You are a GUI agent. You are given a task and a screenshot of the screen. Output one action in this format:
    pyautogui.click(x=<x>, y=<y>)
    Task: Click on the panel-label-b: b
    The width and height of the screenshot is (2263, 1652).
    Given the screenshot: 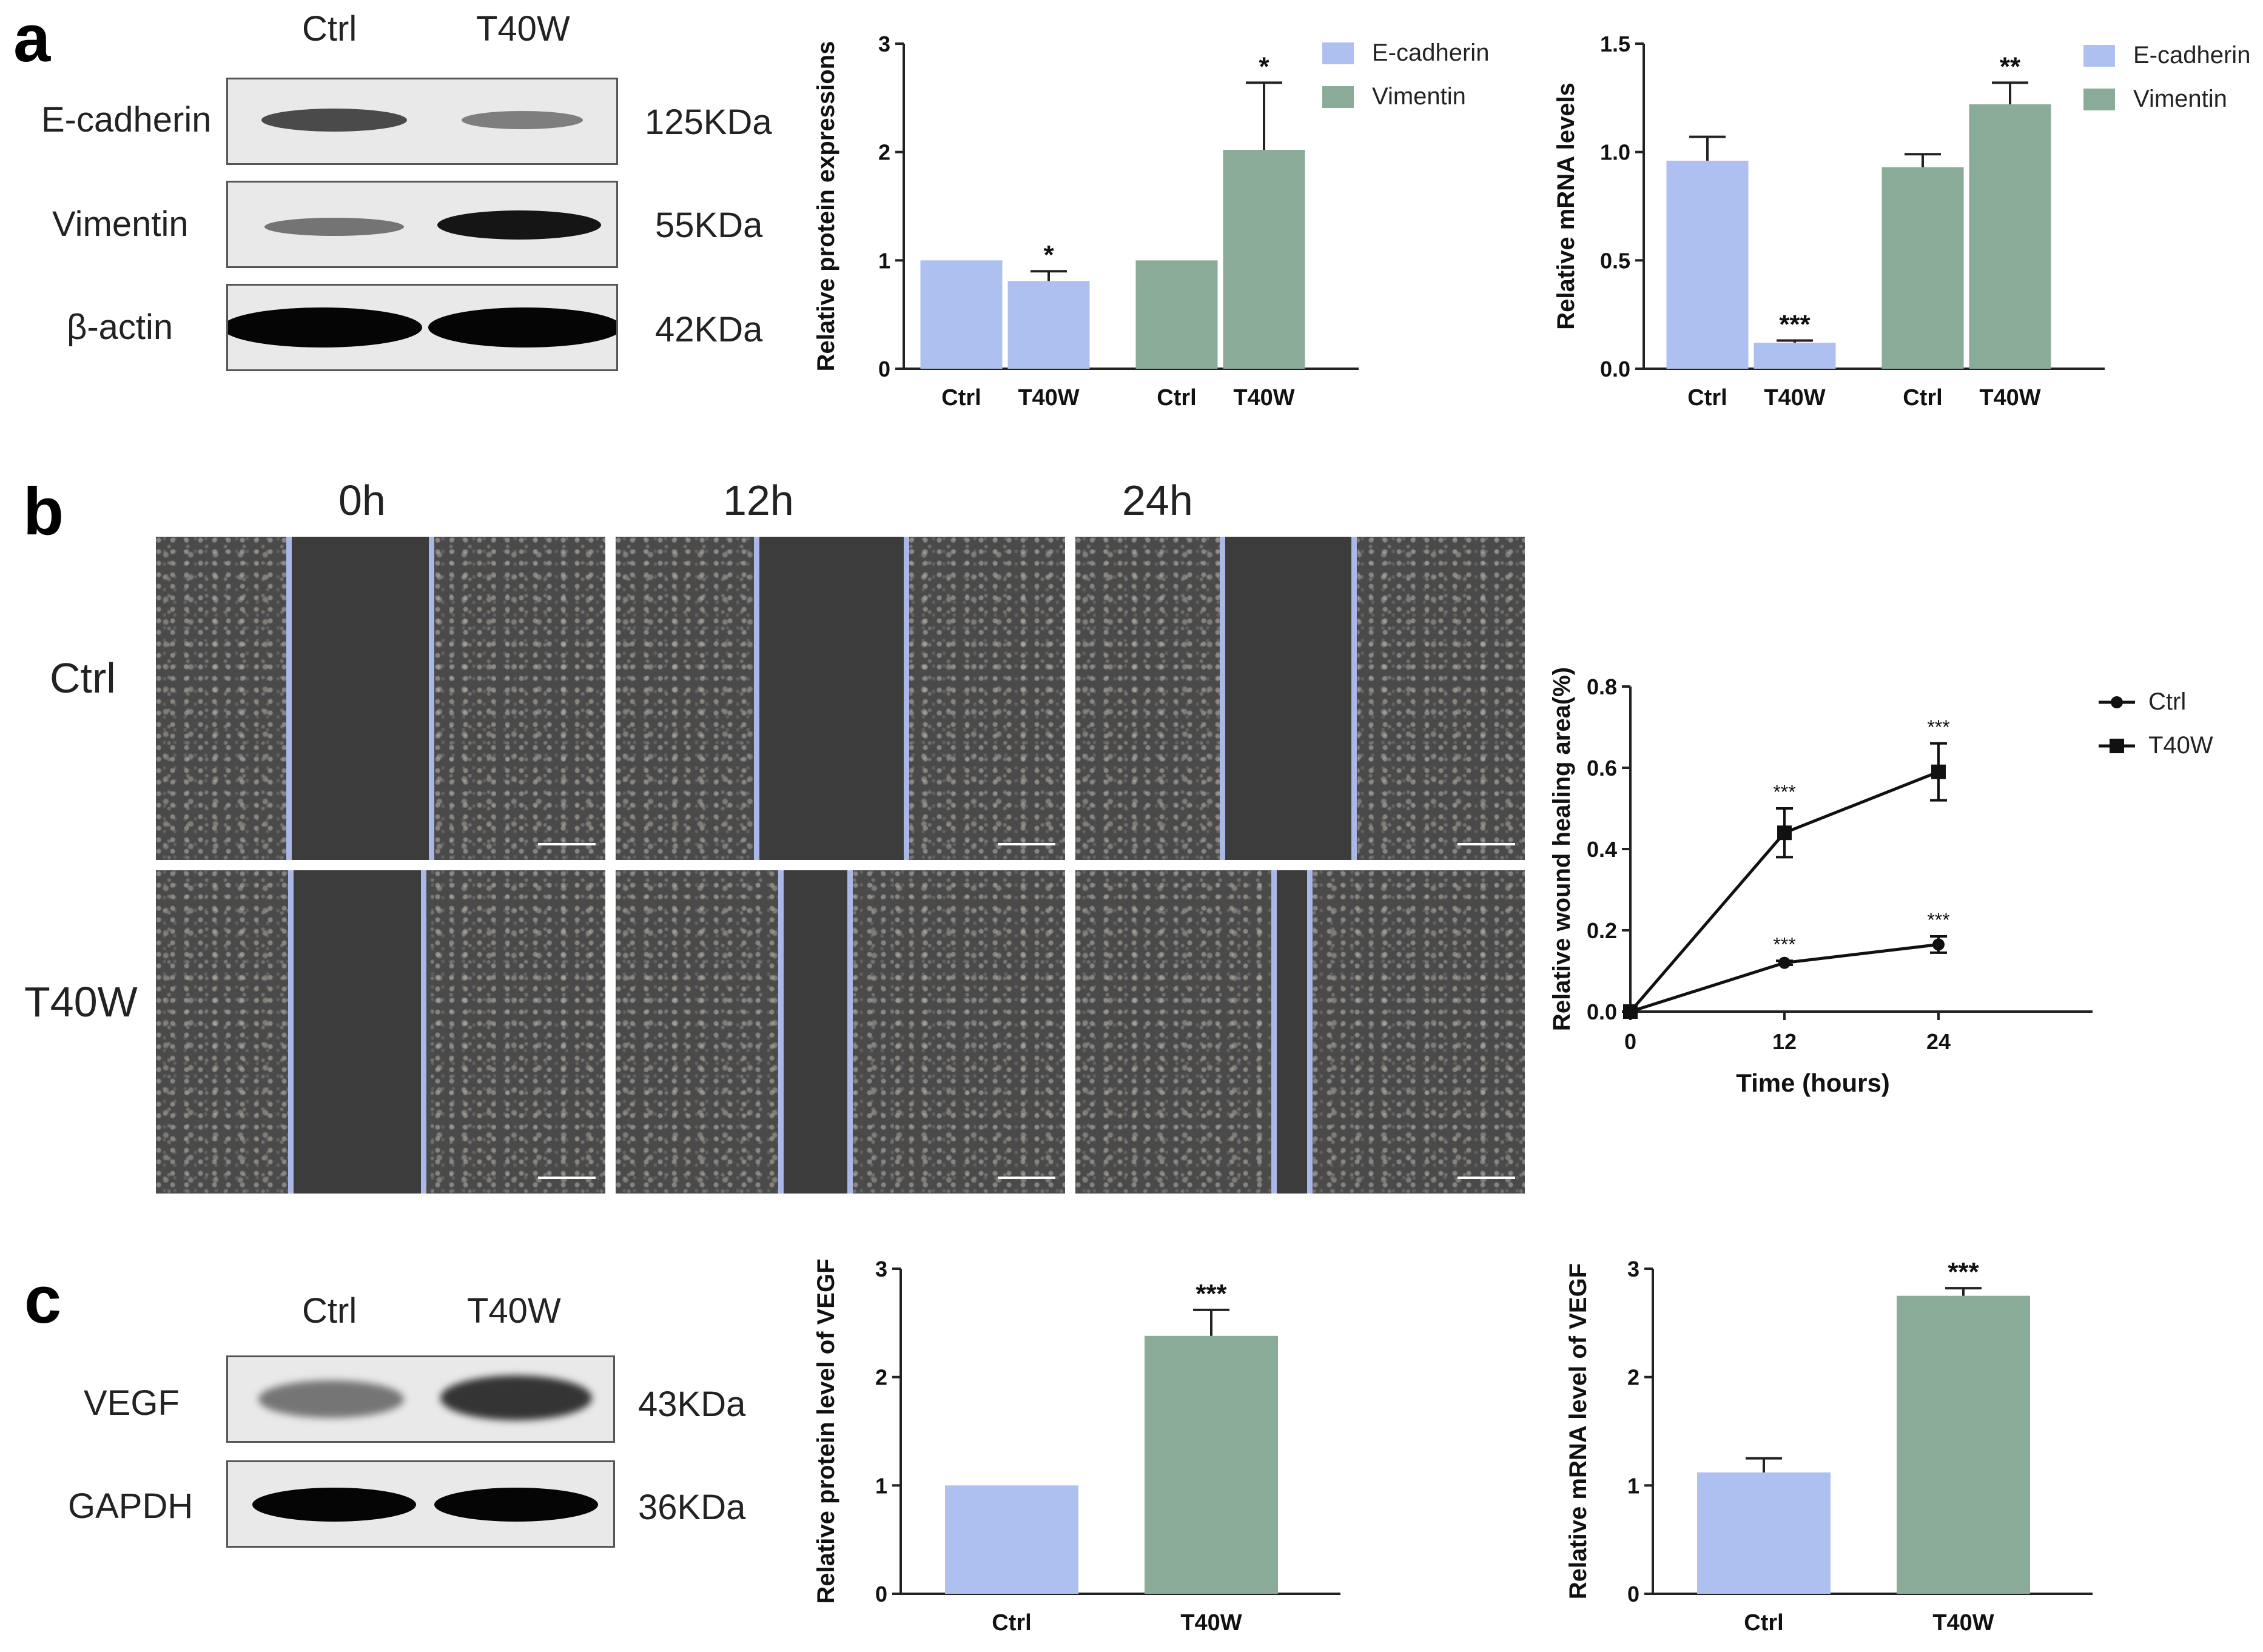 What is the action you would take?
    pyautogui.click(x=43, y=512)
    